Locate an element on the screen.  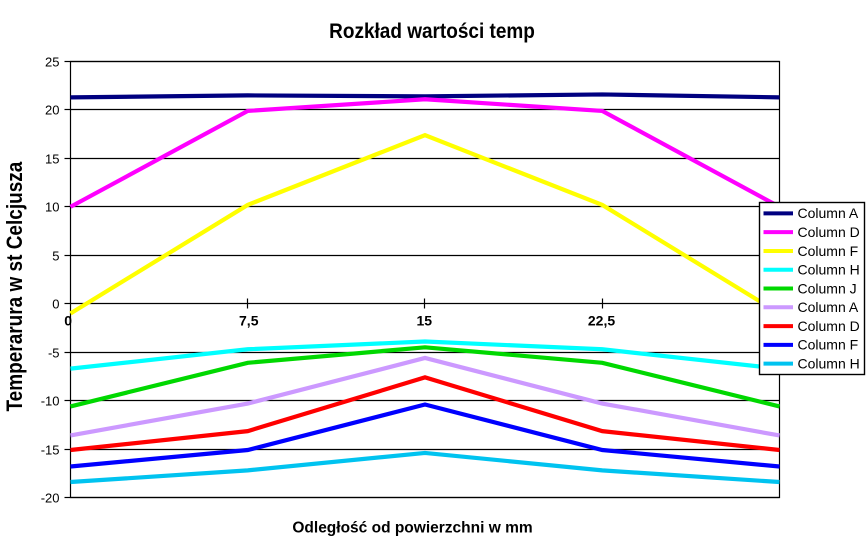
svg-text: 20 is located at coordinates (52, 109).